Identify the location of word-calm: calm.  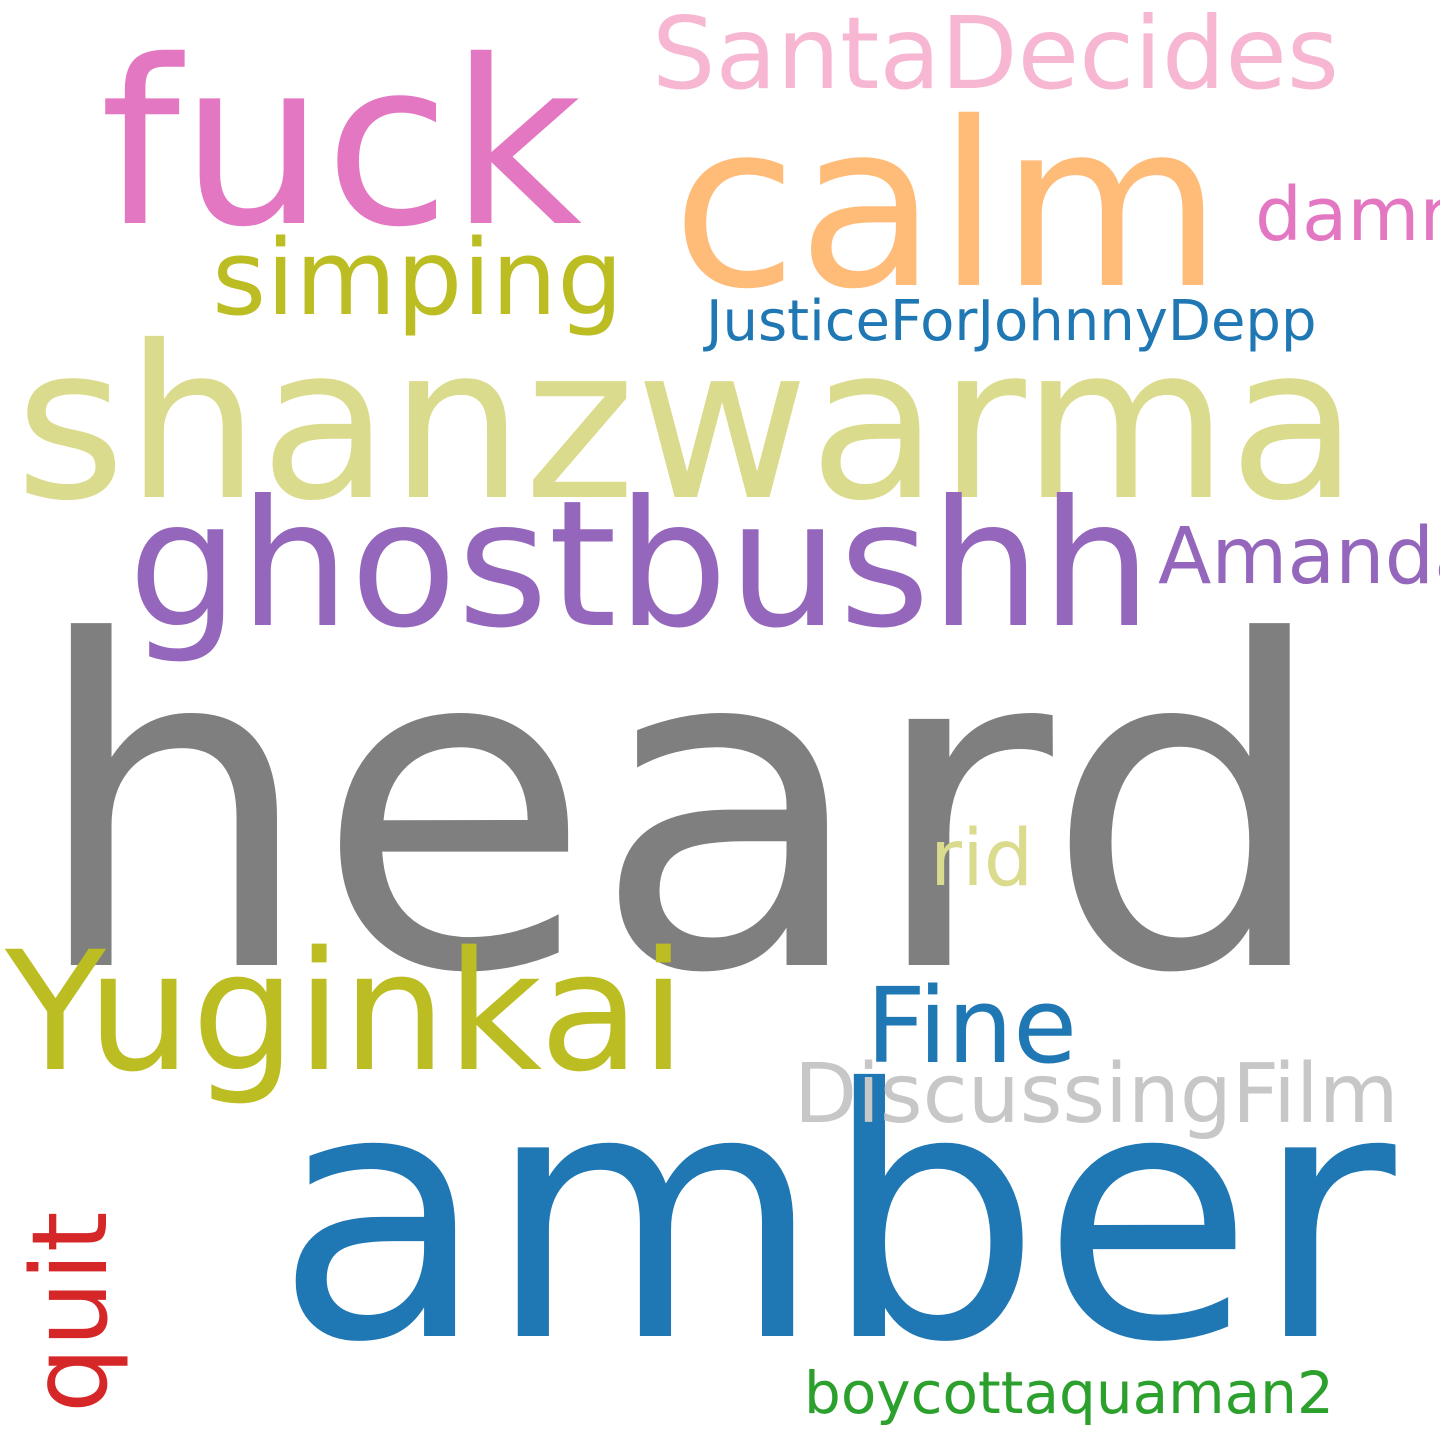
(947, 206).